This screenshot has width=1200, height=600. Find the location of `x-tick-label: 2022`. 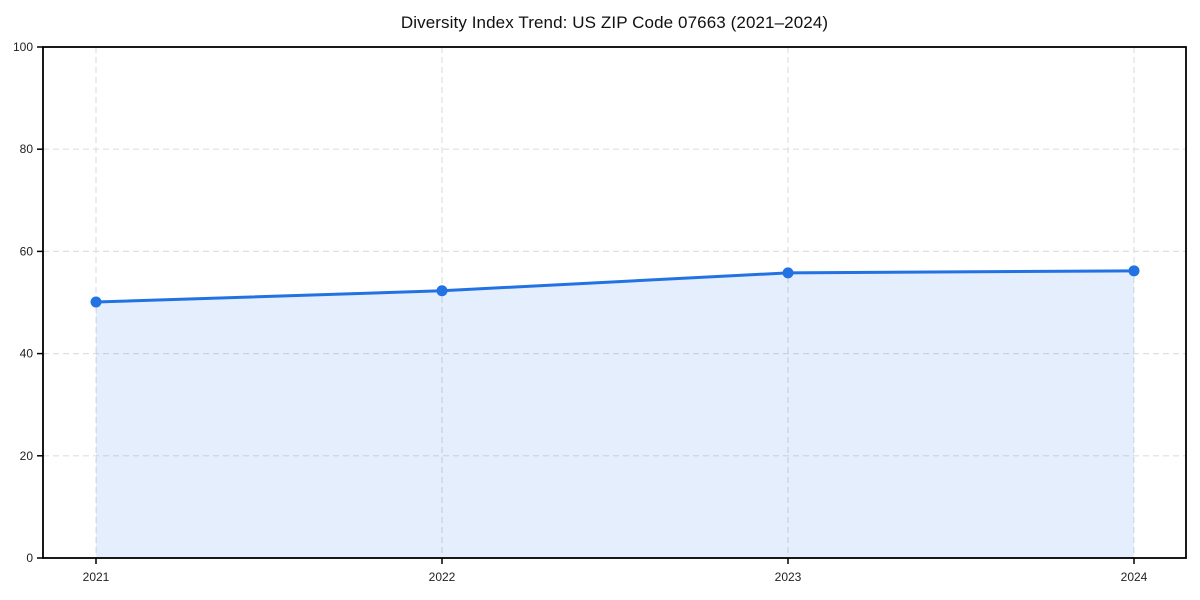

x-tick-label: 2022 is located at coordinates (442, 577).